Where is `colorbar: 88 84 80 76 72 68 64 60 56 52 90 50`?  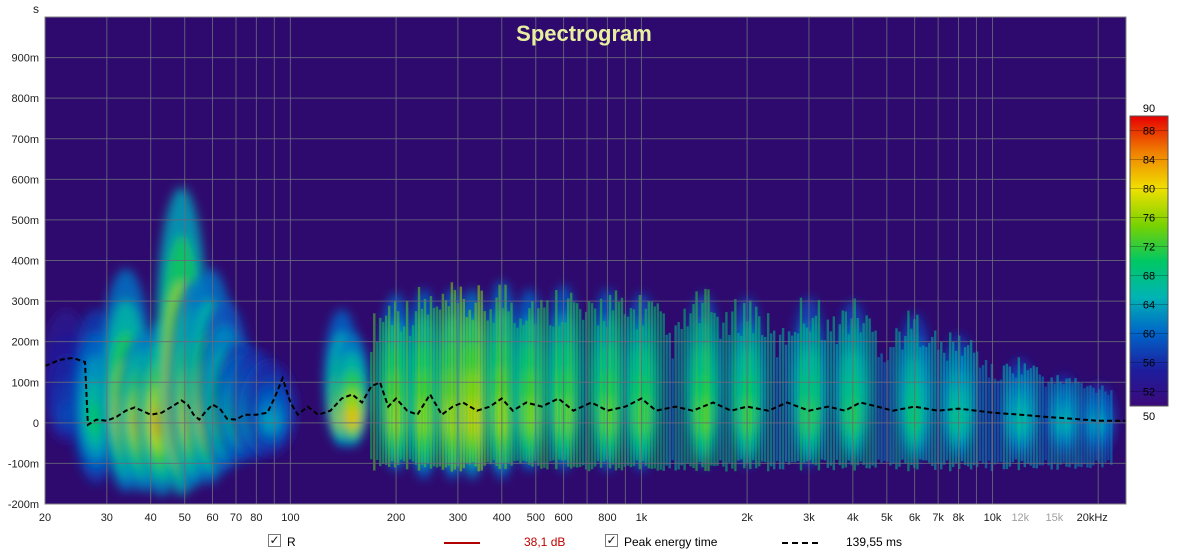
colorbar: 88 84 80 76 72 68 64 60 56 52 90 50 is located at coordinates (1149, 263).